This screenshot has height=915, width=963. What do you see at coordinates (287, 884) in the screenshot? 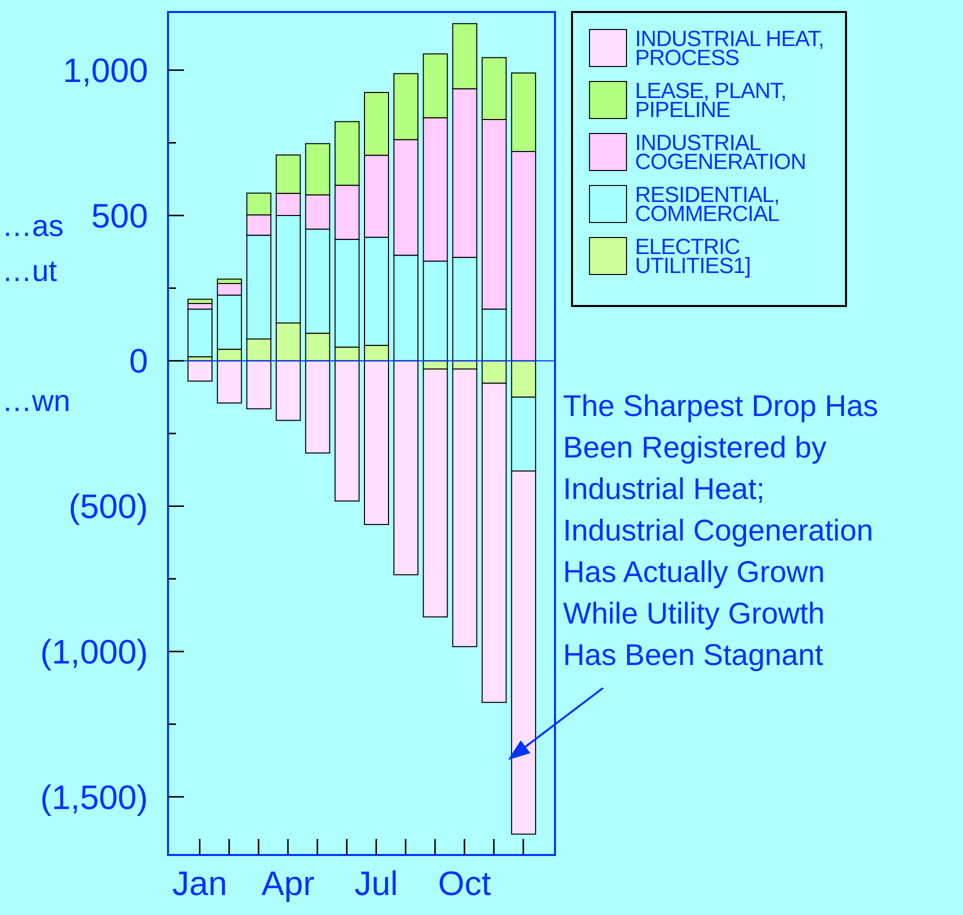
I see `x-tick-label: Apr` at bounding box center [287, 884].